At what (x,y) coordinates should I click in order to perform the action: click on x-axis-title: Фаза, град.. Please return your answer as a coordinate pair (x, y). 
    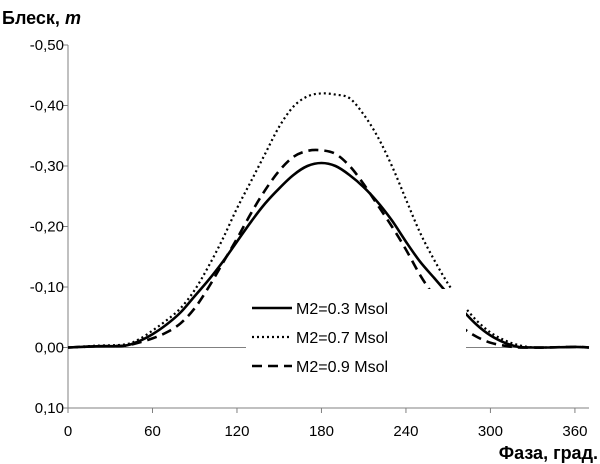
    Looking at the image, I should click on (548, 453).